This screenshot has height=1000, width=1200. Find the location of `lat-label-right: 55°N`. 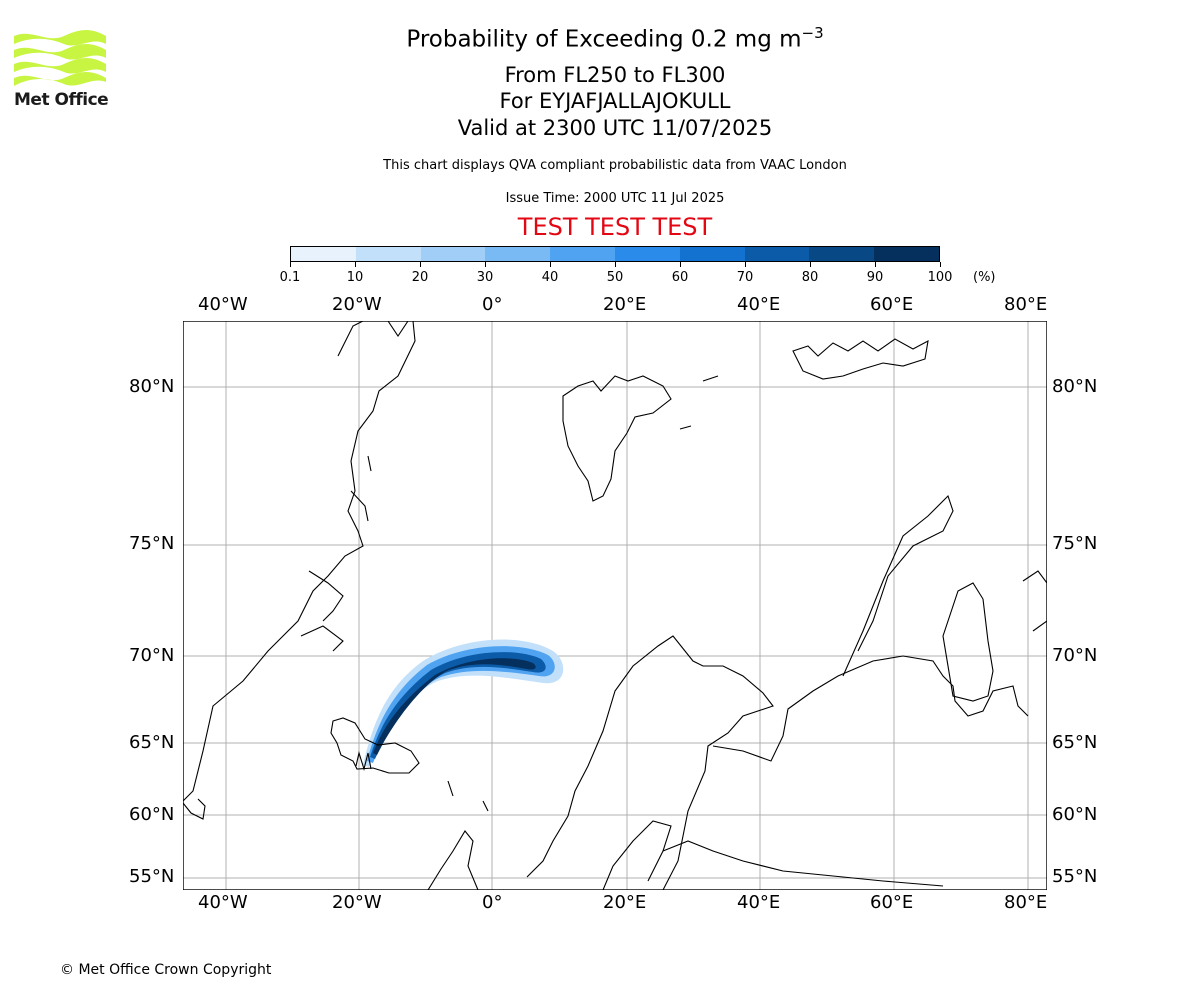

lat-label-right: 55°N is located at coordinates (1075, 876).